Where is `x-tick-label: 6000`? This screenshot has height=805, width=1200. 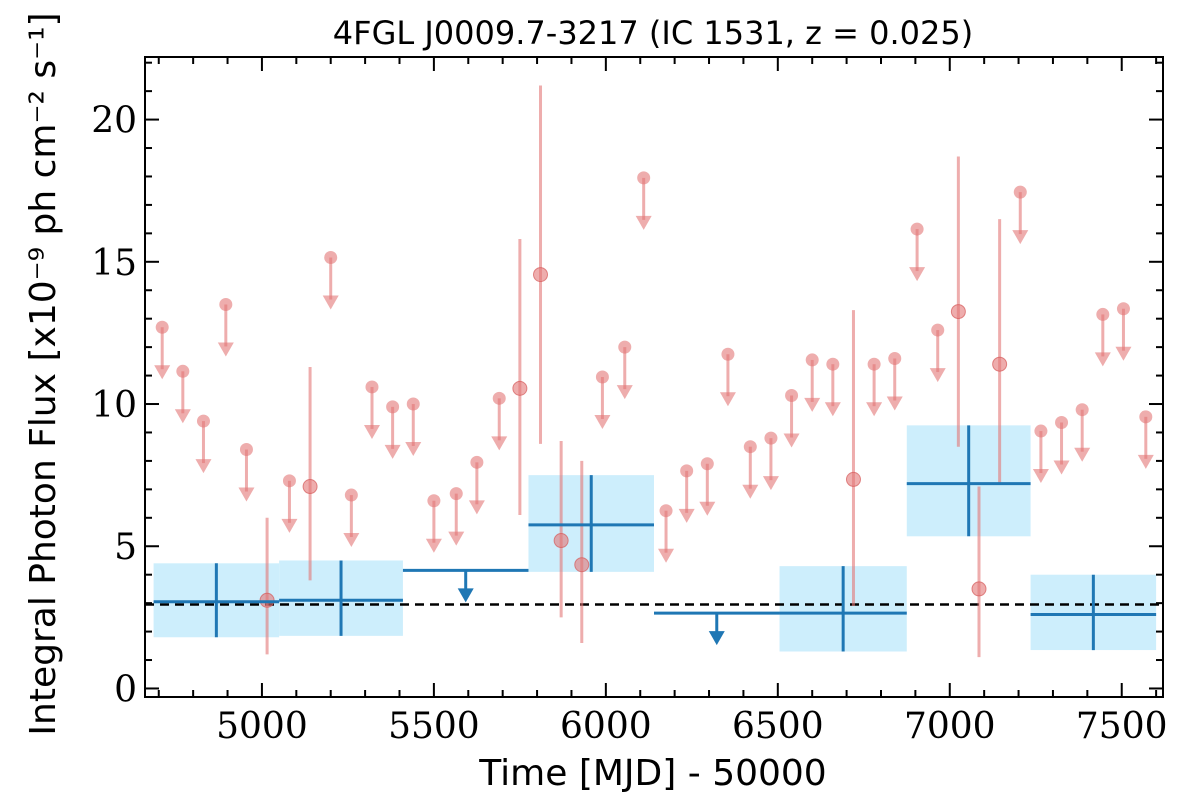
x-tick-label: 6000 is located at coordinates (606, 726).